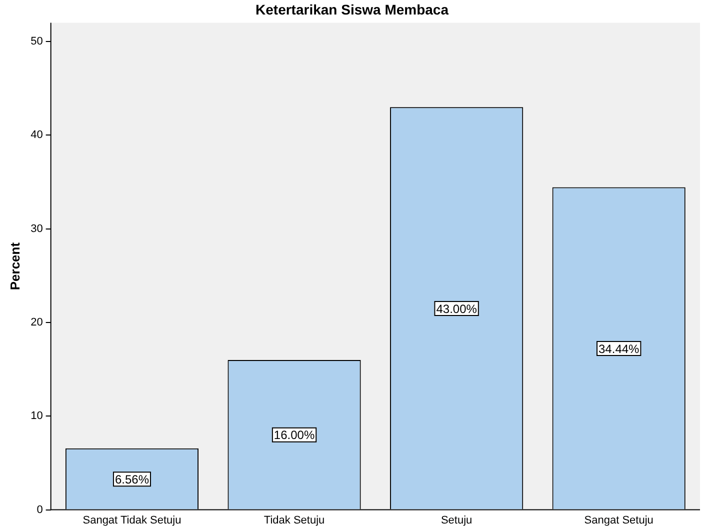  I want to click on y-tick-label: 40, so click(36, 135).